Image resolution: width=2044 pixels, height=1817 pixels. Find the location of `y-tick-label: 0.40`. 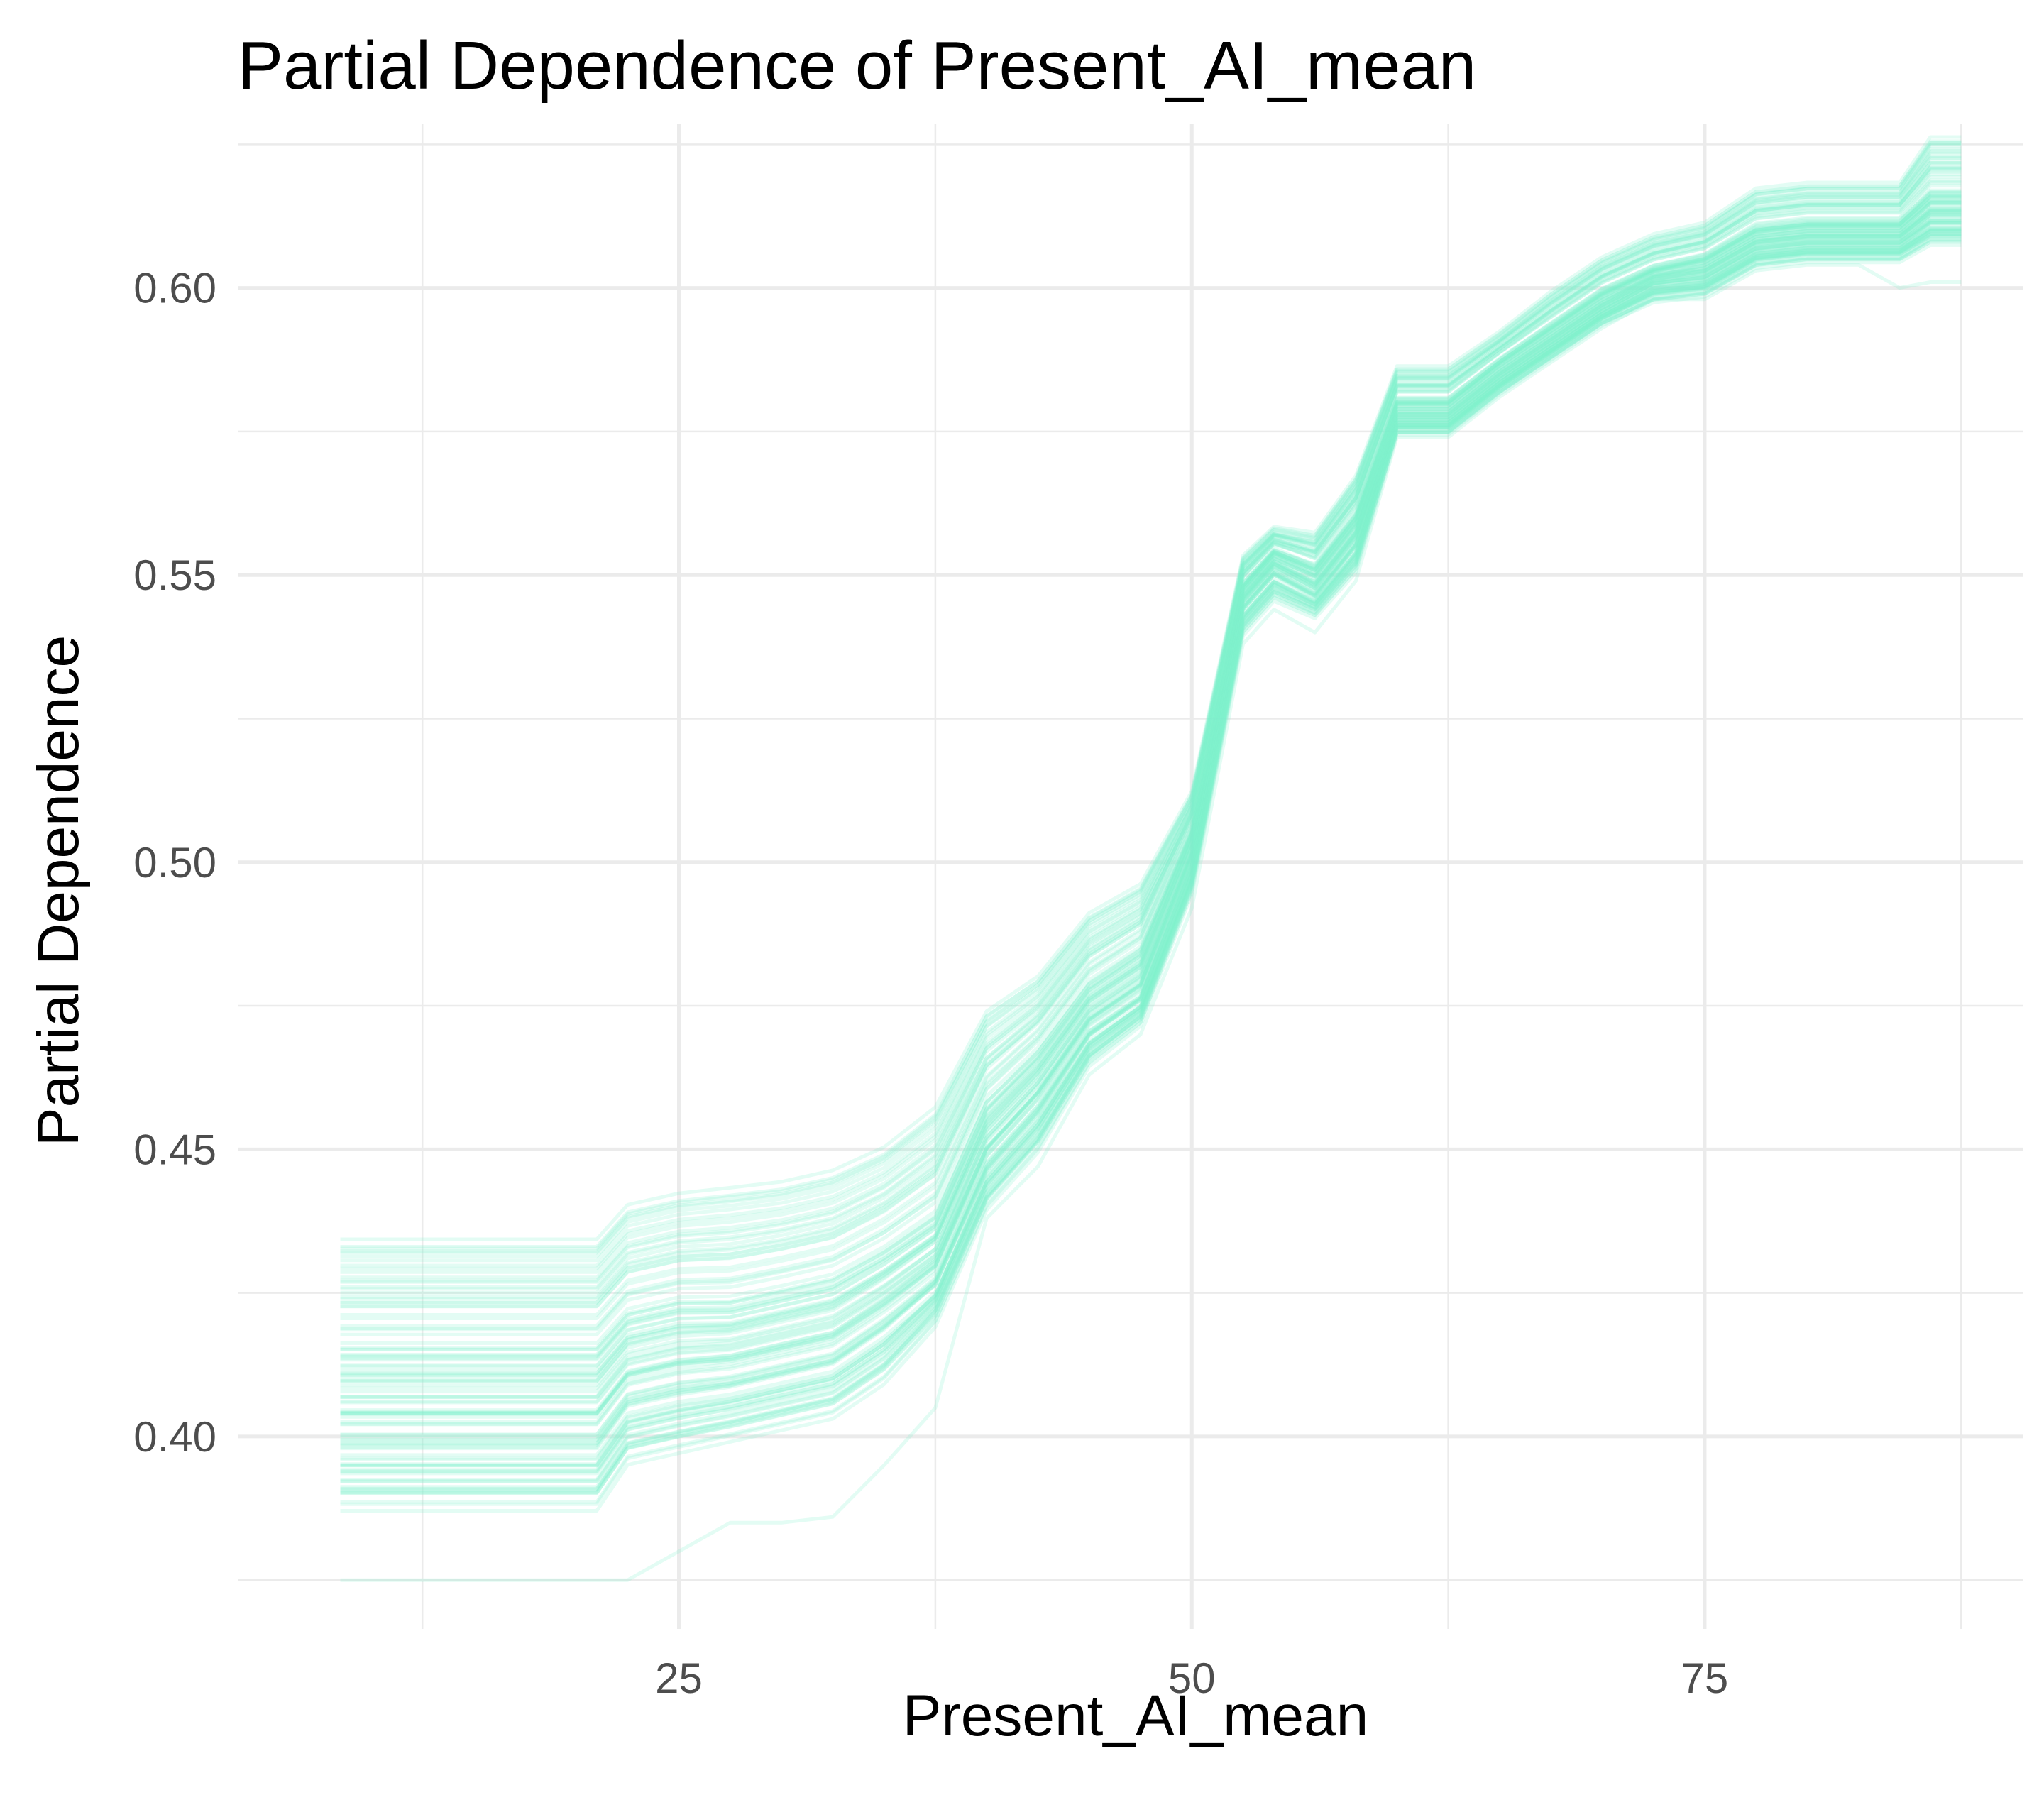

y-tick-label: 0.40 is located at coordinates (174, 1437).